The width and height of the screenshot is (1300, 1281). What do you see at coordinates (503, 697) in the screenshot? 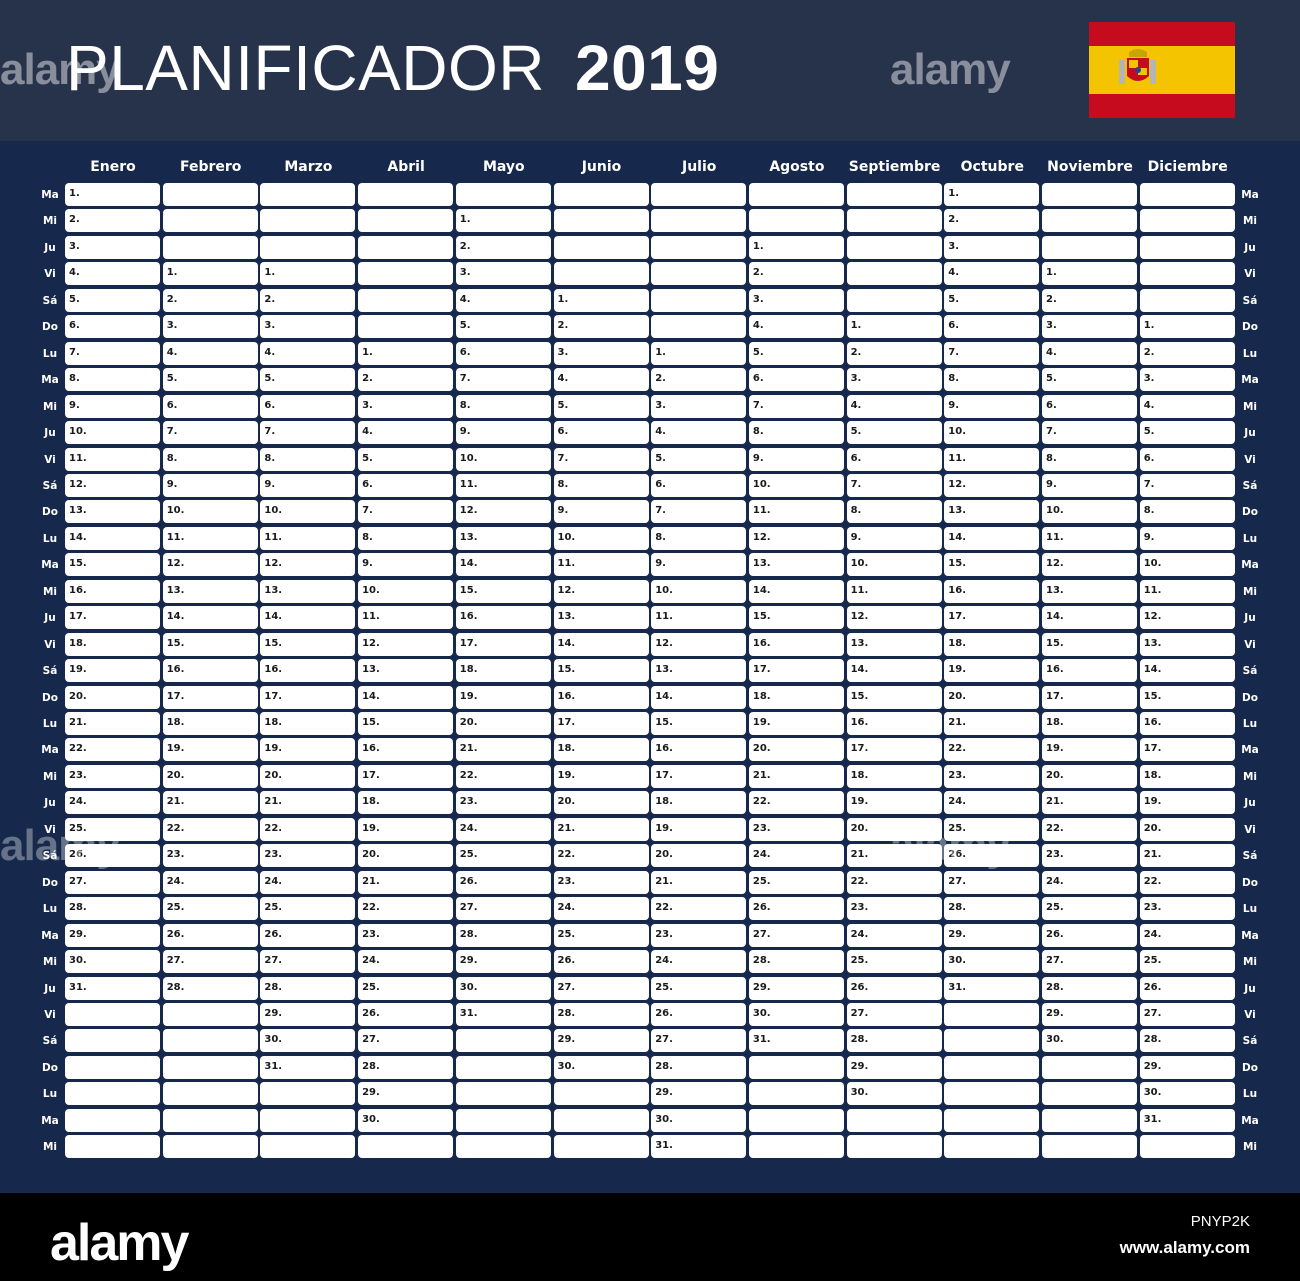
I see `day-cell: 19.` at bounding box center [503, 697].